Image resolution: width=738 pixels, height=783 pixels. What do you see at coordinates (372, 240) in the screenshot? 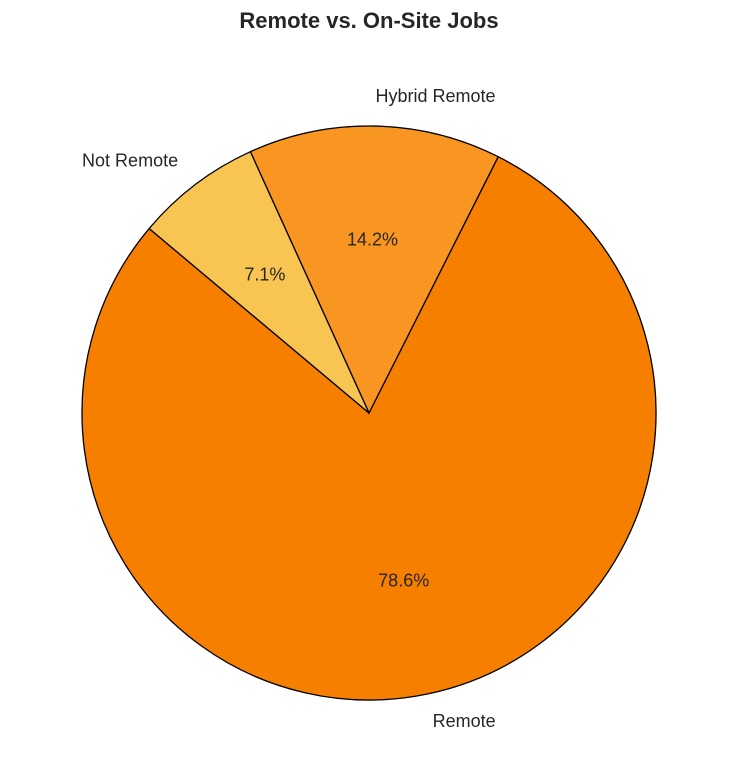
I see `pct-label-hybrid-remote: 14.2%` at bounding box center [372, 240].